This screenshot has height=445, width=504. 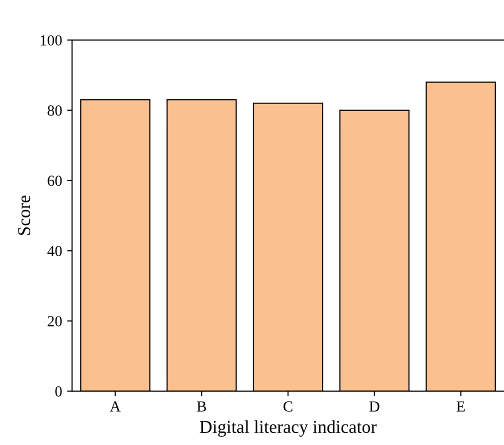 I want to click on x-tick-label: C, so click(x=288, y=406).